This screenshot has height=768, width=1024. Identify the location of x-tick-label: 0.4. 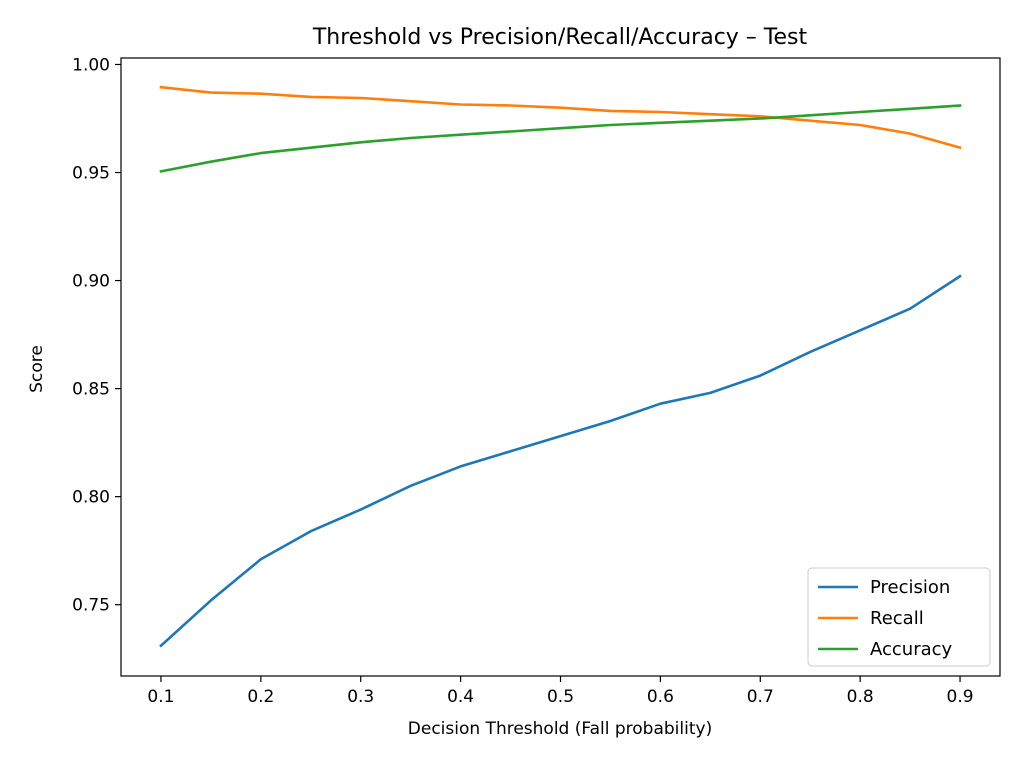
(460, 697).